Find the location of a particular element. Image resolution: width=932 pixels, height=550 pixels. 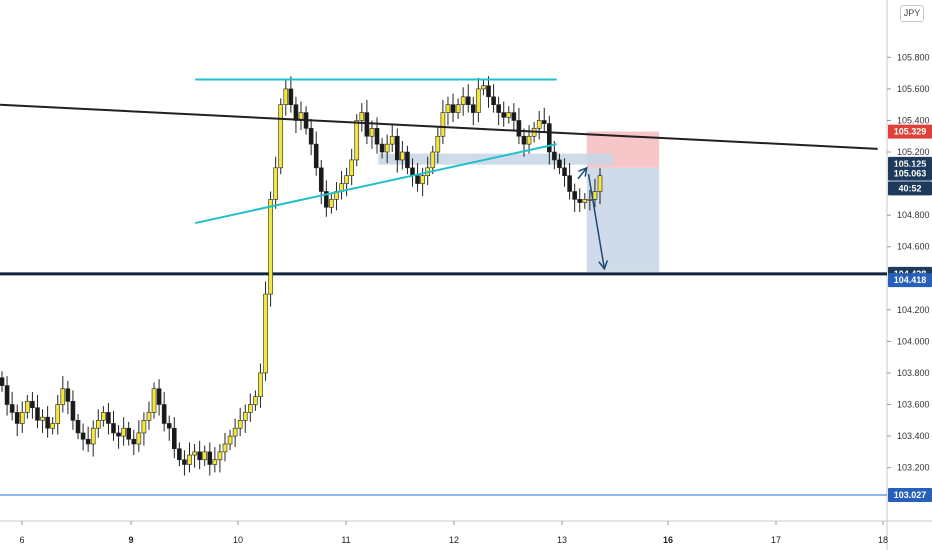

price-tick-label: 104.600 is located at coordinates (913, 247).